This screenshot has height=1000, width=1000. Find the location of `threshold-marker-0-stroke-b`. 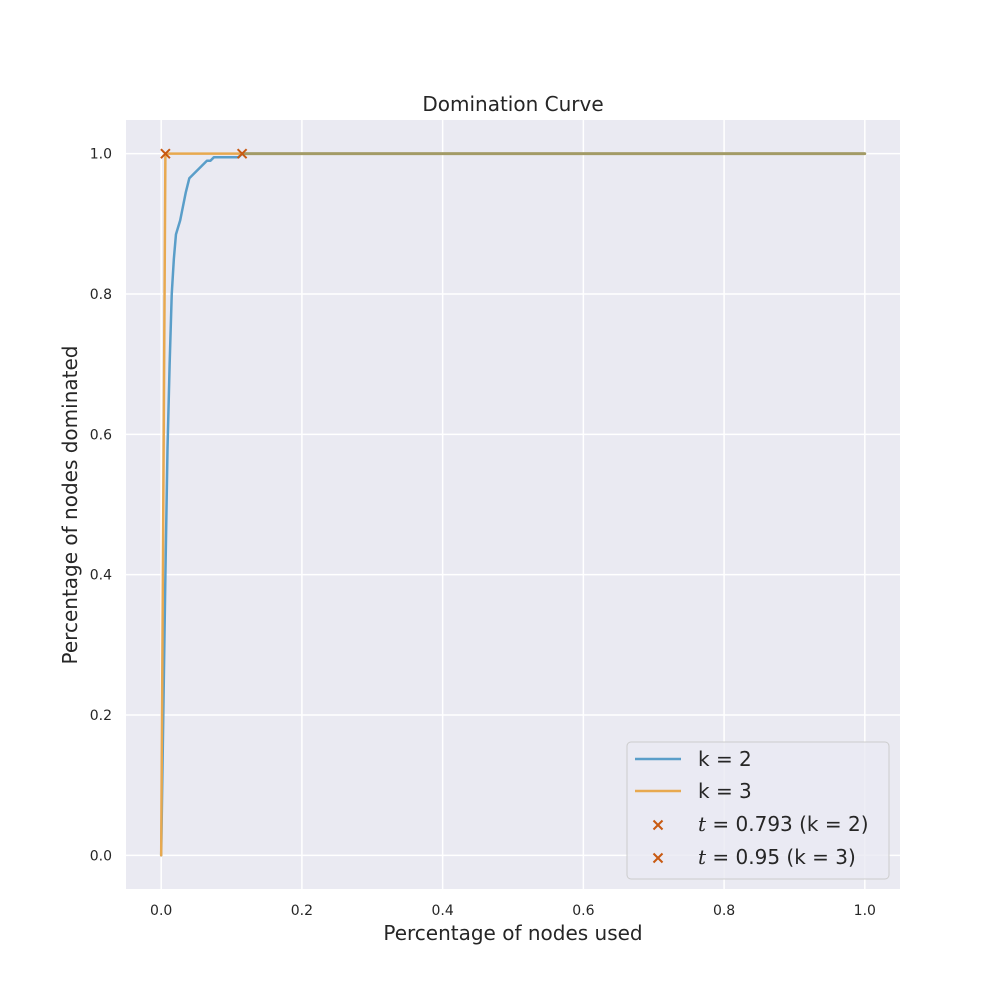

threshold-marker-0-stroke-b is located at coordinates (242, 153).